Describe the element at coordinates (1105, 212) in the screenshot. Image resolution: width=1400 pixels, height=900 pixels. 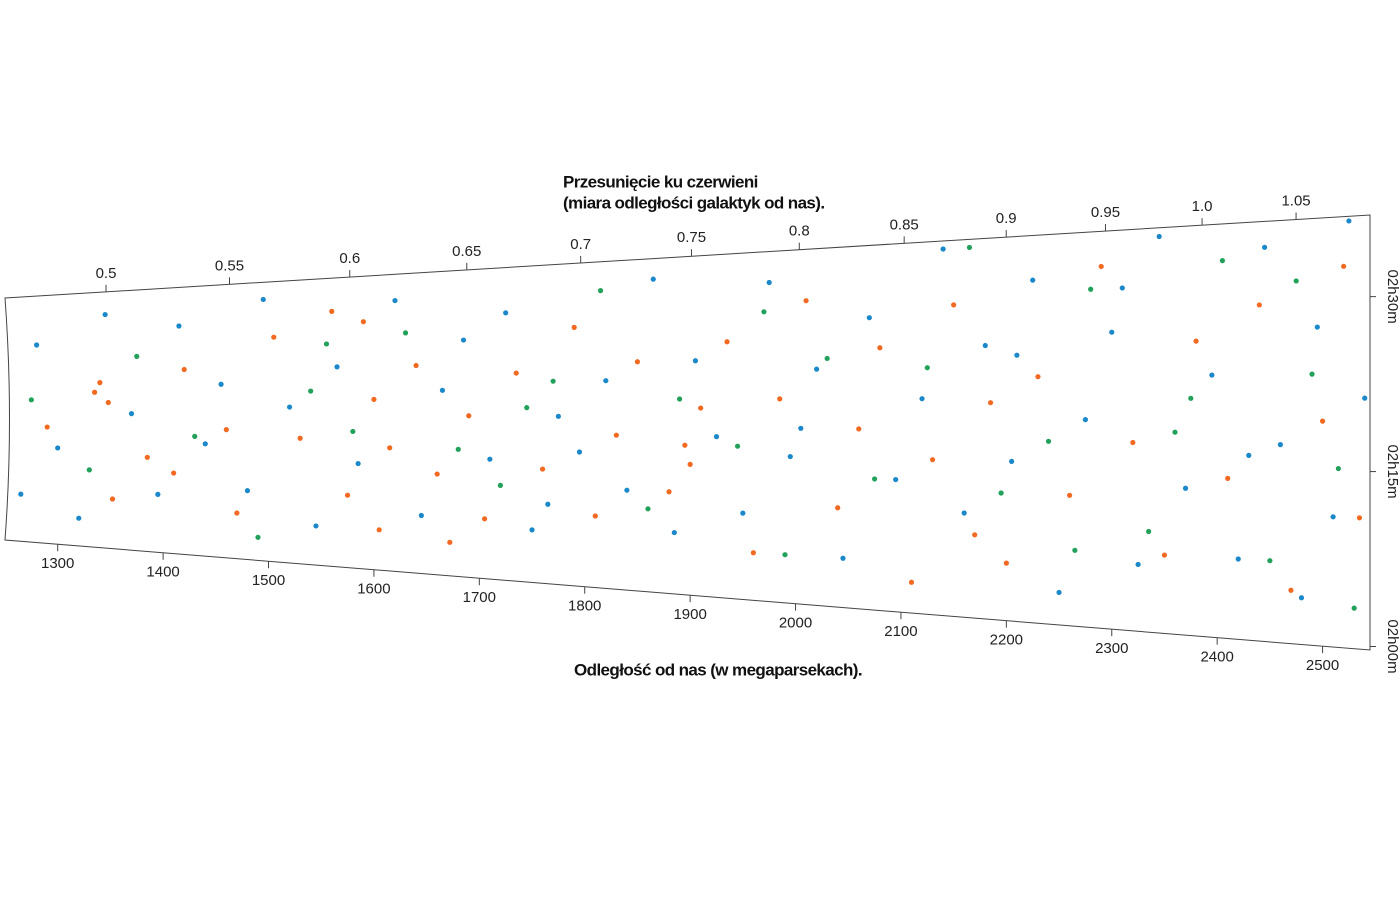
I see `x2-tick-label: 0.95` at that location.